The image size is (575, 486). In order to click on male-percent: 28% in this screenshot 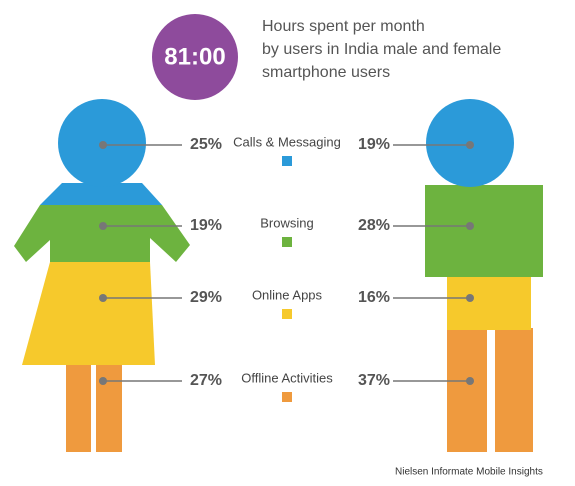, I will do `click(374, 225)`.